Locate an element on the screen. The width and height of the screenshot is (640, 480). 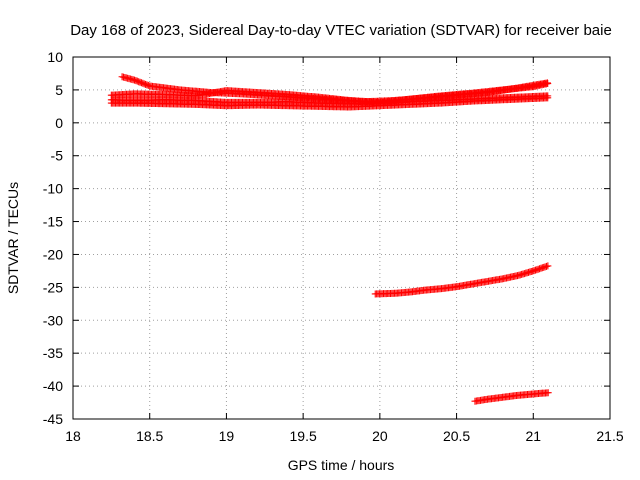
x-tick-label: 18.5 is located at coordinates (149, 436).